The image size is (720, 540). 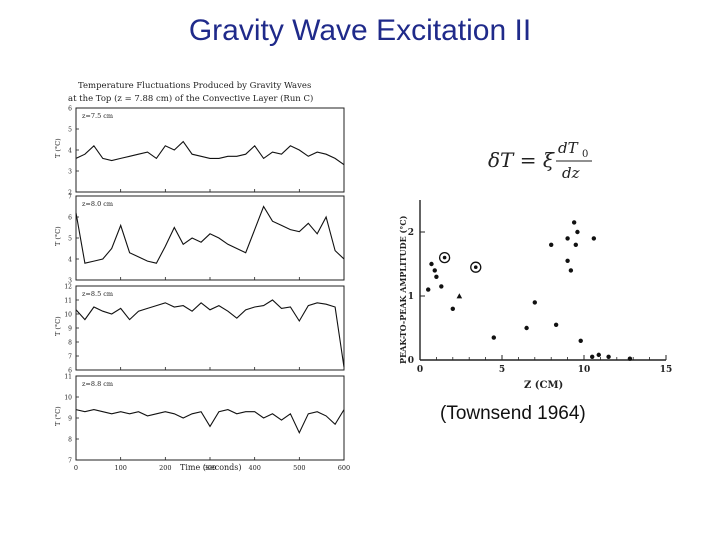 I want to click on line-panel: 3 4 5 6 7 z=8.0 cm T (°C), so click(x=199, y=239).